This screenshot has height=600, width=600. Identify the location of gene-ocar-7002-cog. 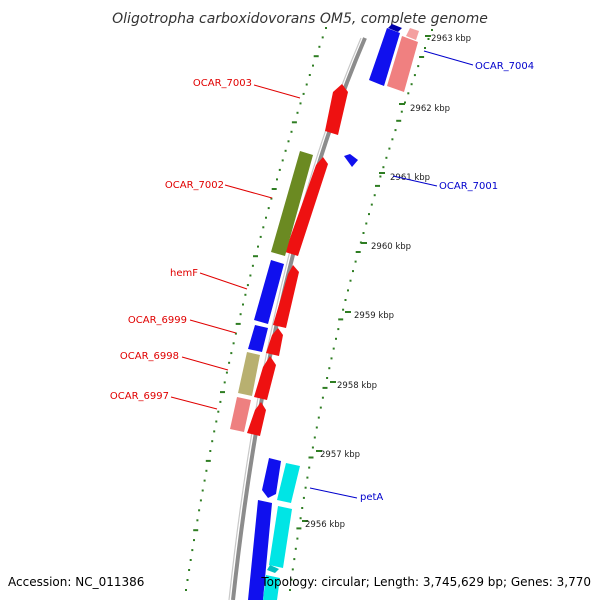
(292, 203).